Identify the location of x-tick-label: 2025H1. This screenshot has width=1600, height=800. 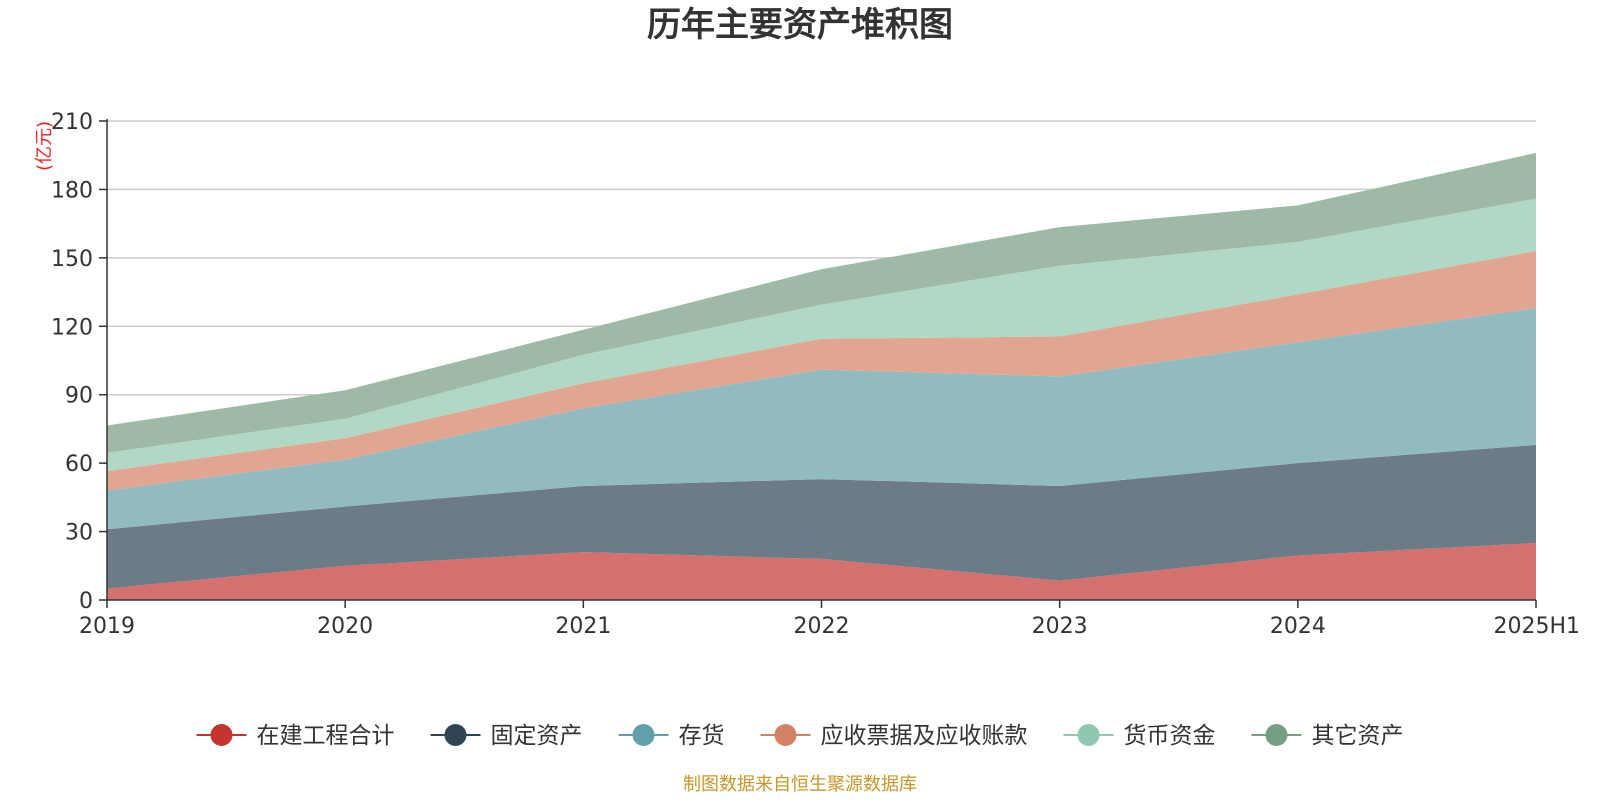
(1536, 626).